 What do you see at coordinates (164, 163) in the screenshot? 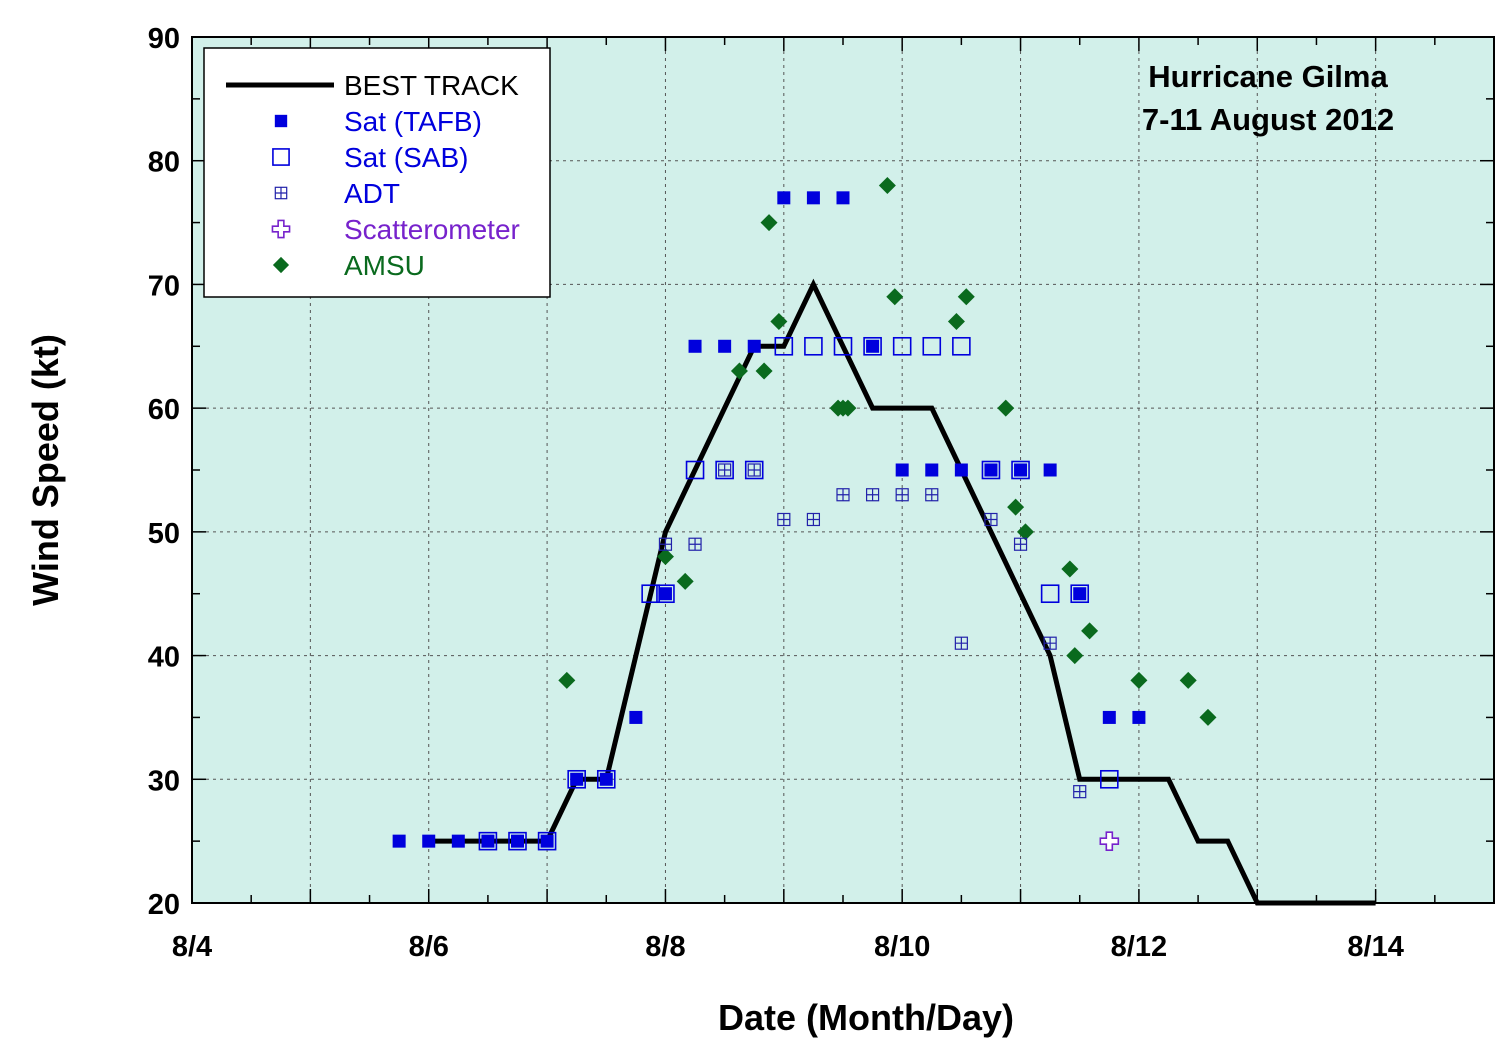
I see `y-tick-label: 80` at bounding box center [164, 163].